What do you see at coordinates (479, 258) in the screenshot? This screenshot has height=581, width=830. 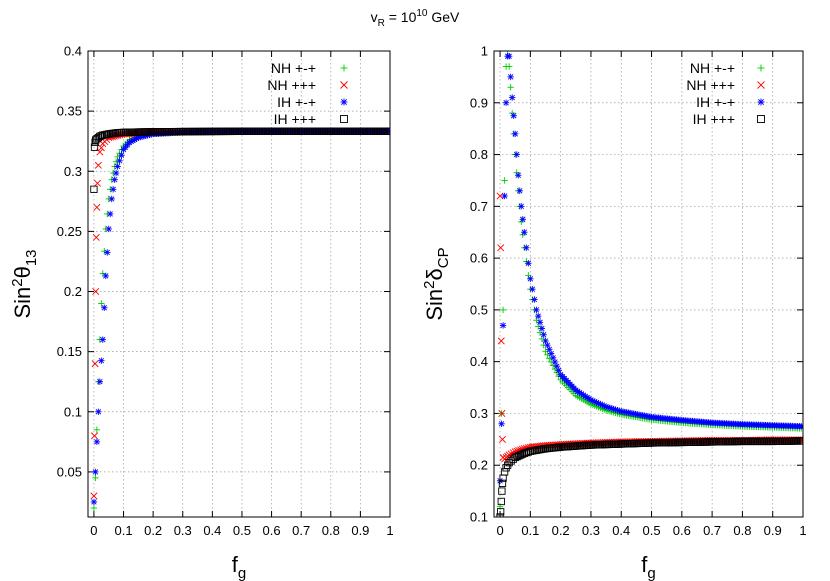 I see `y-tick-label: 0.6` at bounding box center [479, 258].